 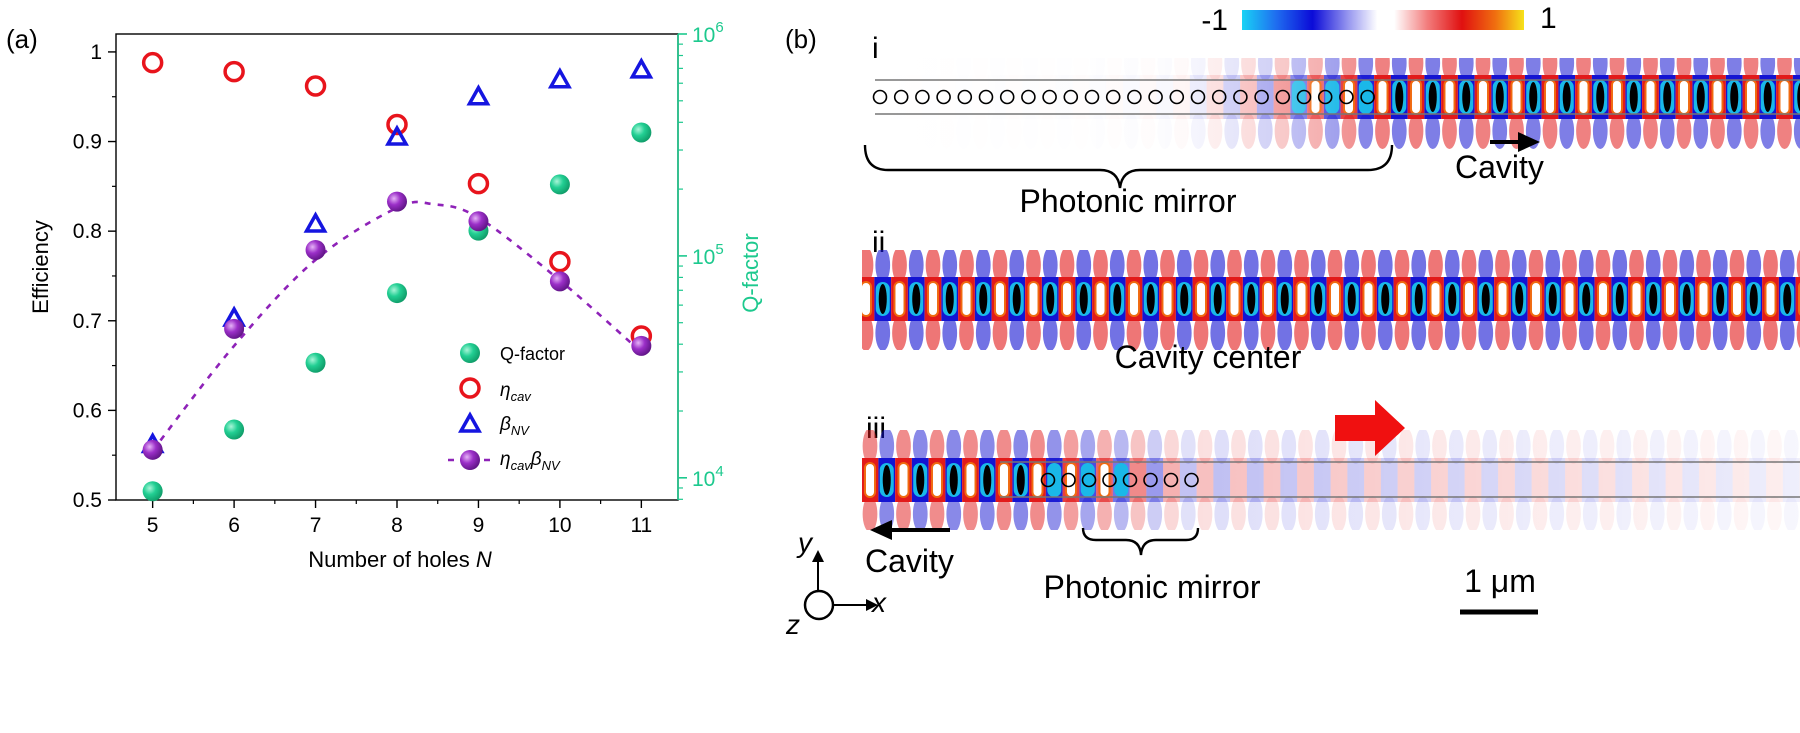 I want to click on legend: Q-factor ηcav βNV ηcavβNV, so click(x=506, y=408).